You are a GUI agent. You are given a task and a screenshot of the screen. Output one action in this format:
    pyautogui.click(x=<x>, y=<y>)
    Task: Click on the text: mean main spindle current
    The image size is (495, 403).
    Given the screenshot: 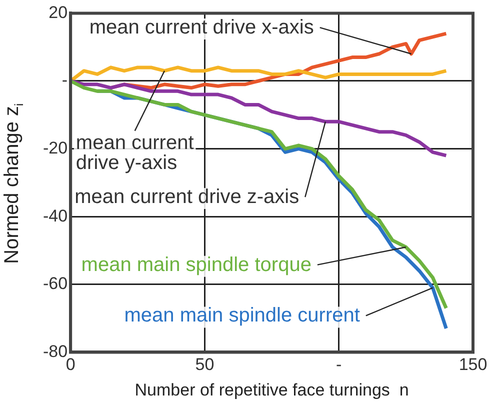 What is the action you would take?
    pyautogui.click(x=242, y=315)
    